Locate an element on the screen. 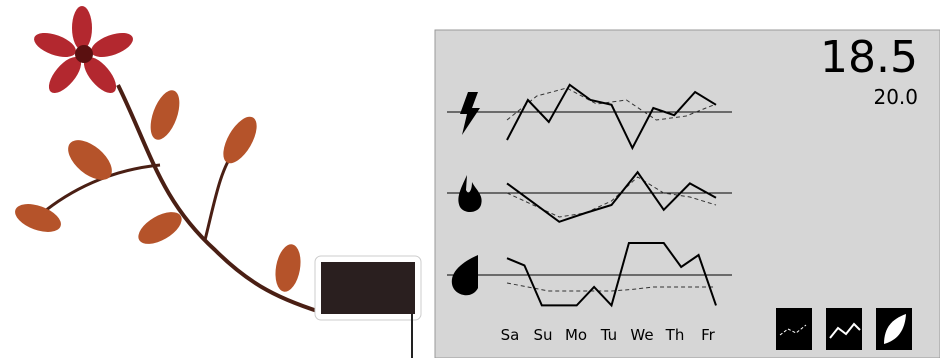 This screenshot has height=358, width=940. day-label: Tu is located at coordinates (608, 335).